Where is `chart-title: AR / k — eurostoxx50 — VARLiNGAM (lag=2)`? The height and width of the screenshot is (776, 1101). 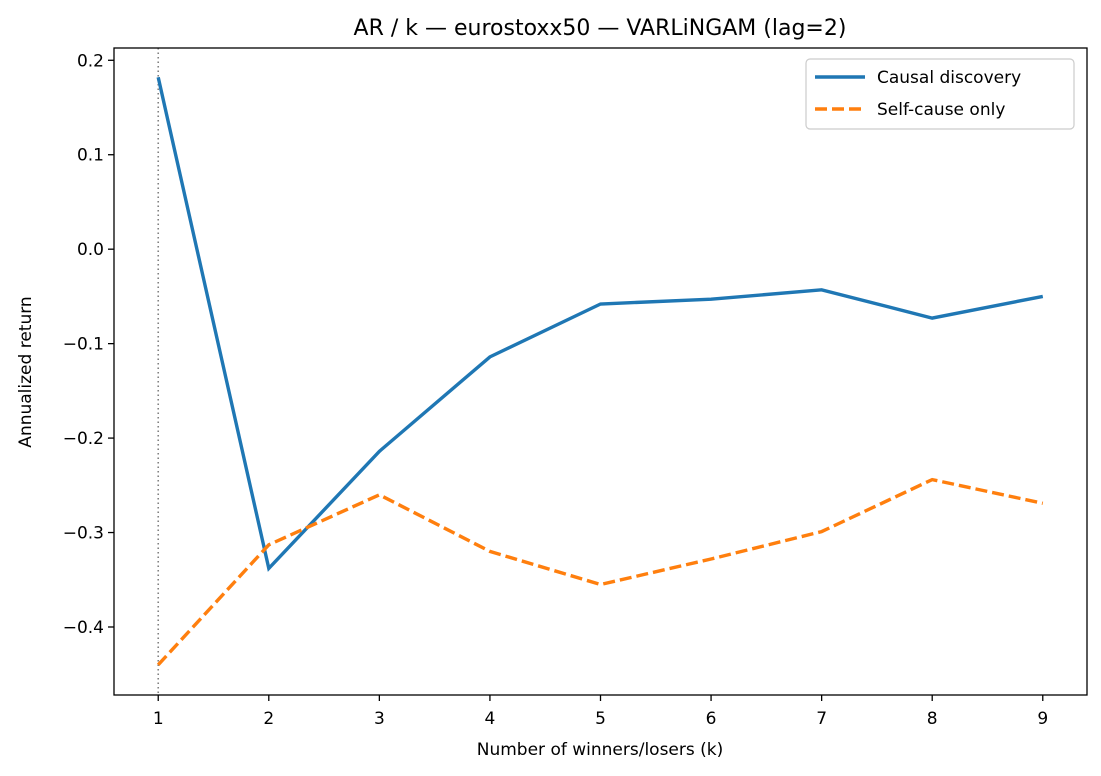
chart-title: AR / k — eurostoxx50 — VARLiNGAM (lag=2) is located at coordinates (600, 28).